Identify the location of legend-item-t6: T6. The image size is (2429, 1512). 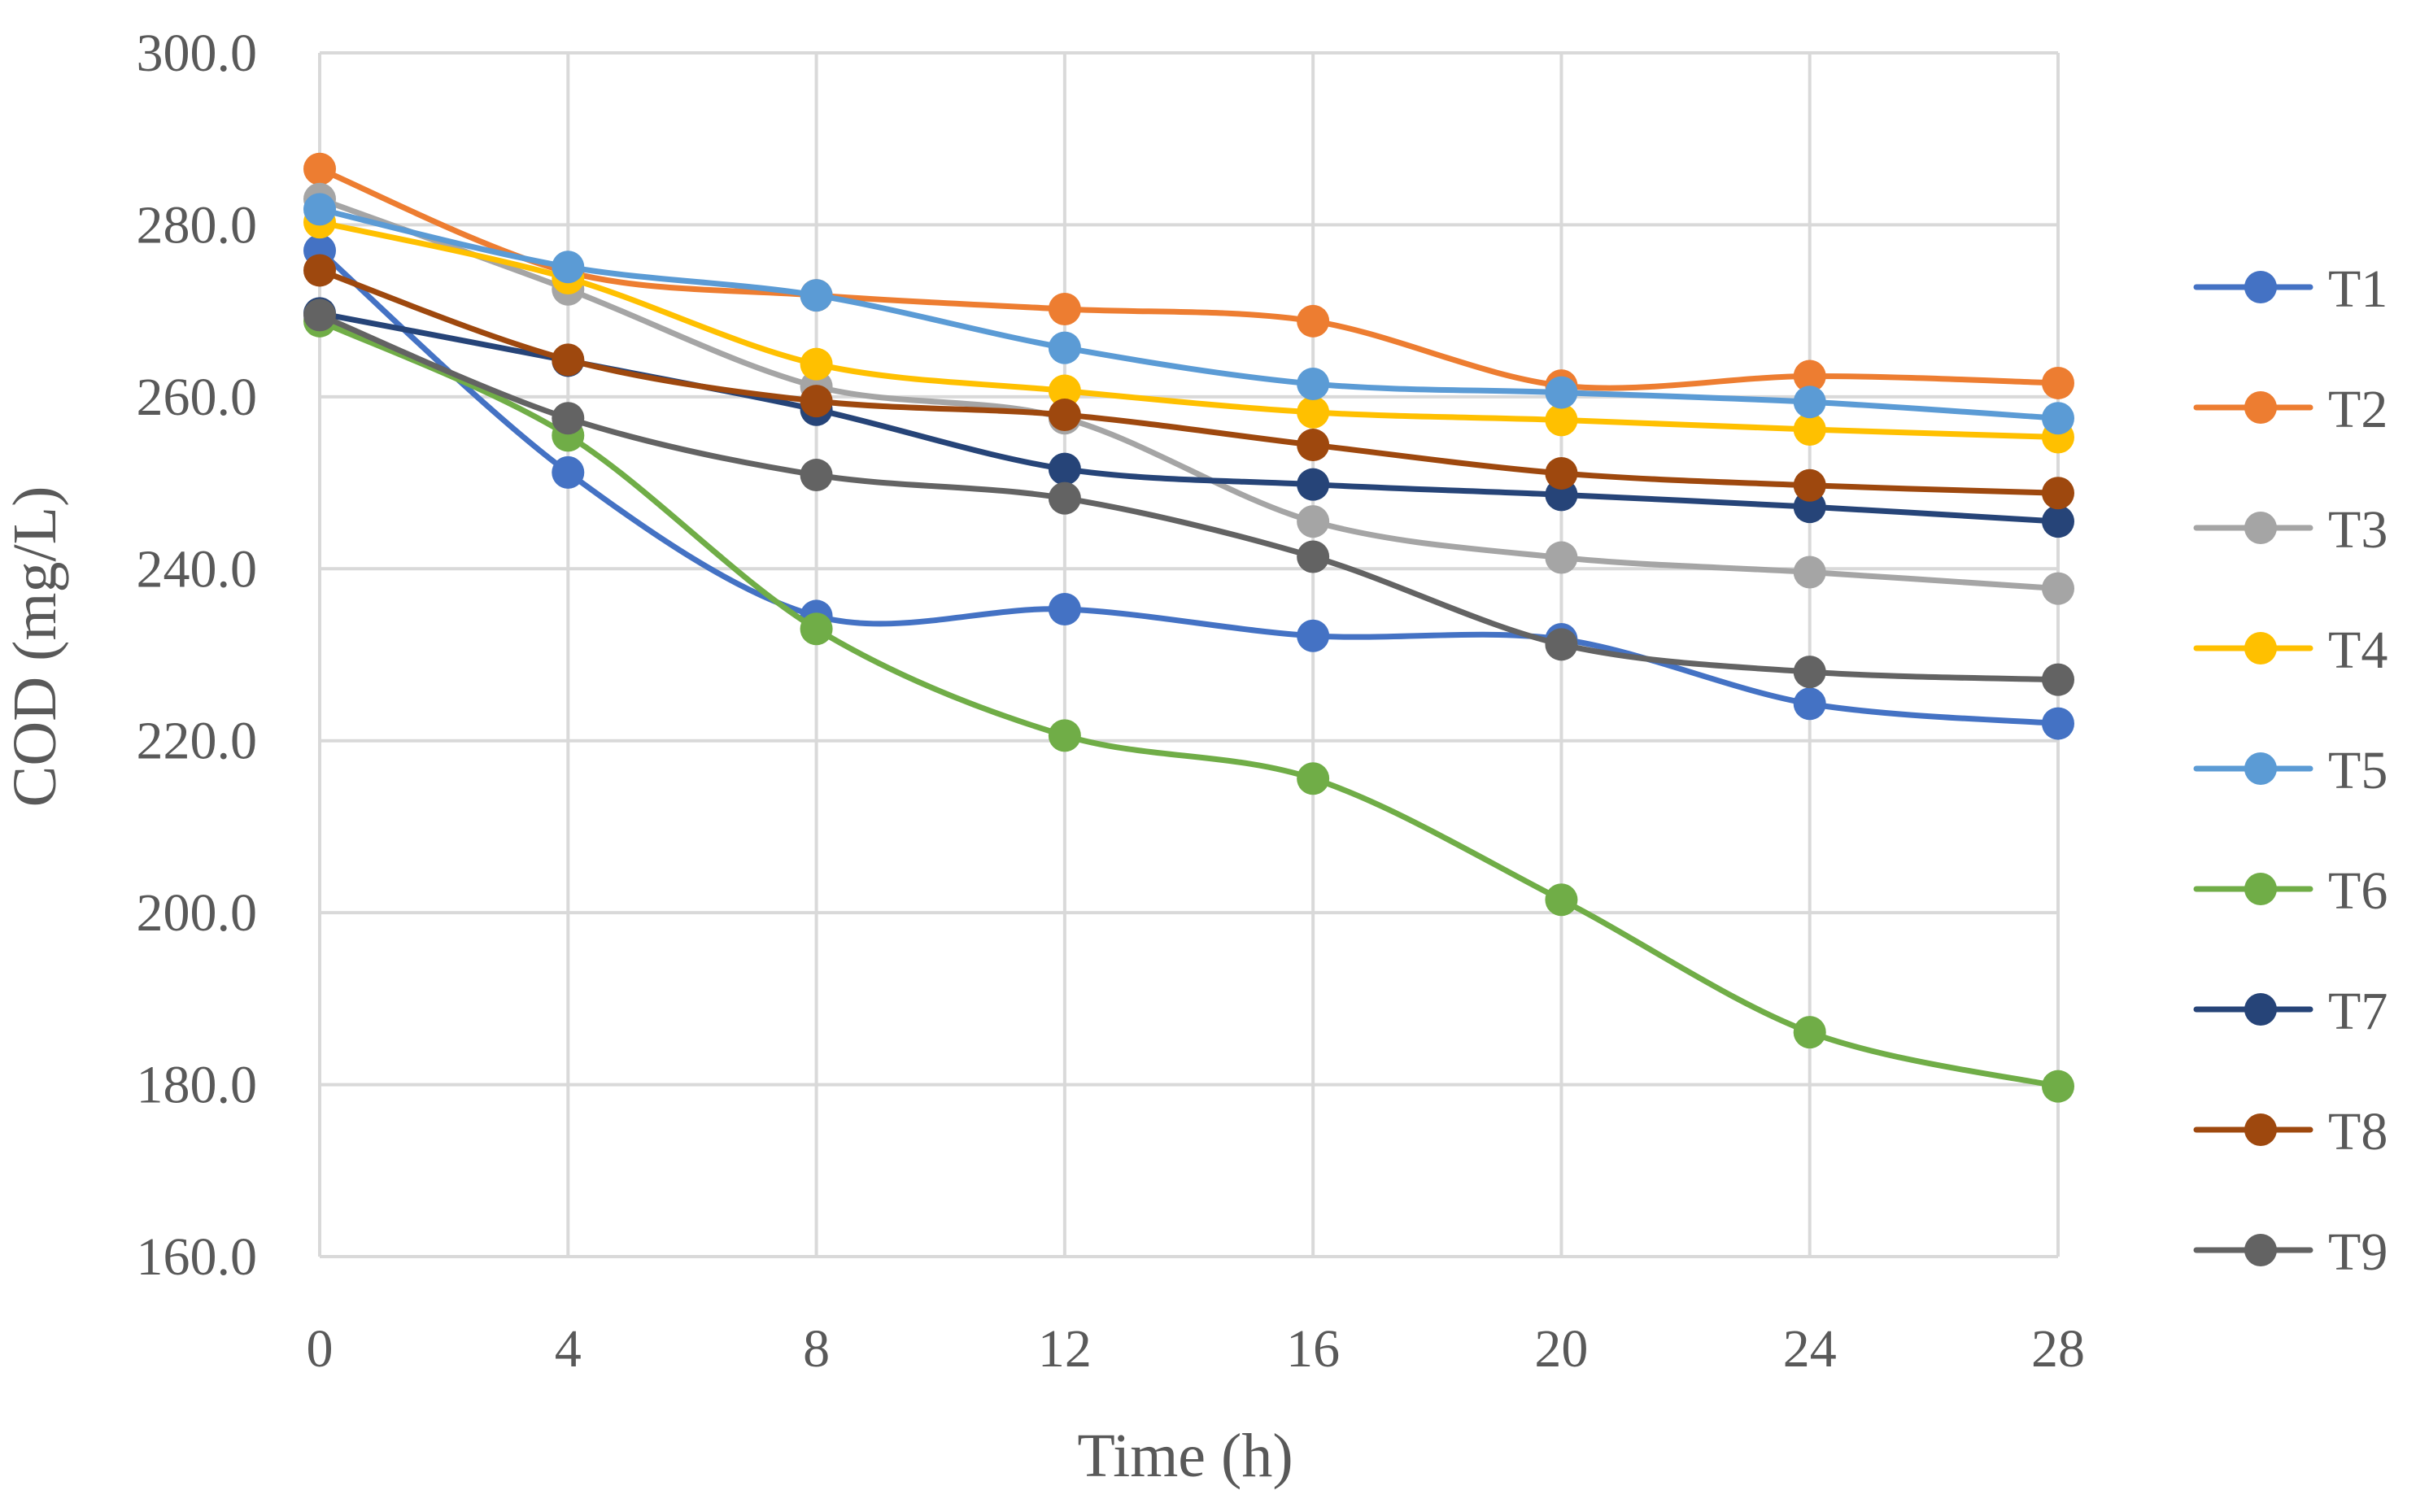
(2290, 891).